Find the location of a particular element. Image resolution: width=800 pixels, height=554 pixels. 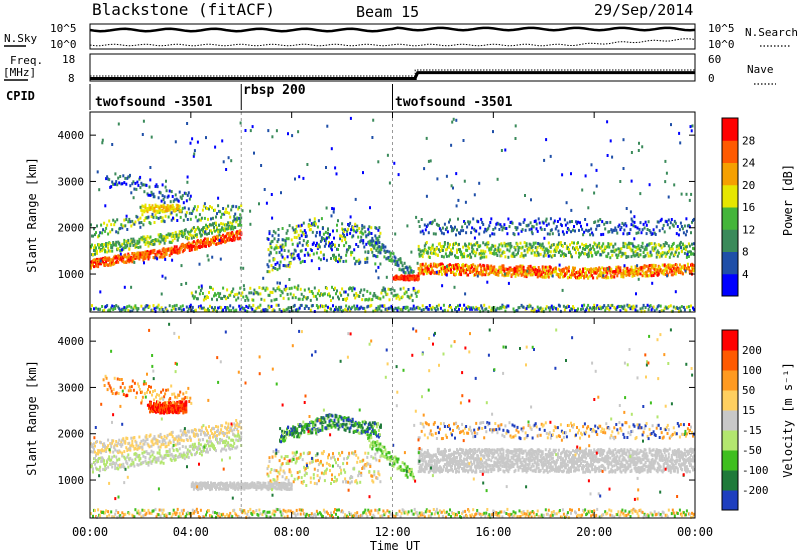

power-colorbar-swatch is located at coordinates (730, 285).